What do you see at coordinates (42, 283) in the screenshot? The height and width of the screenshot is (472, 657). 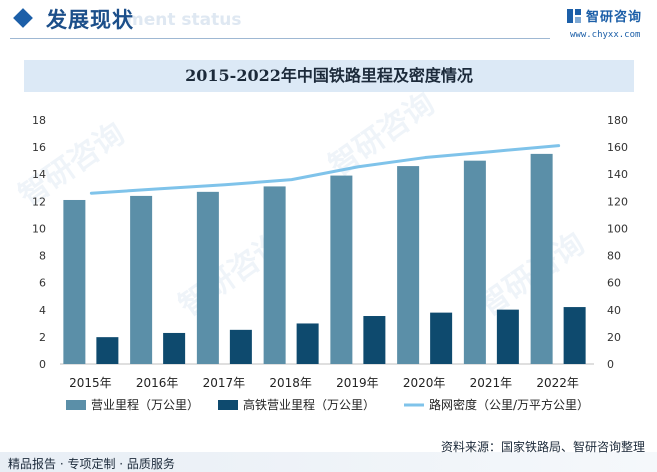 I see `y-left-tick-label: 6` at bounding box center [42, 283].